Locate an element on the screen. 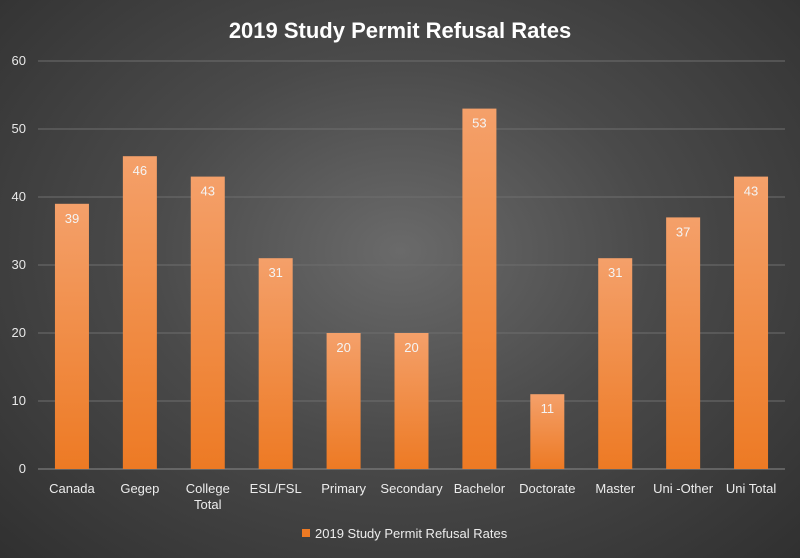  legend-label: 2019 Study Permit Refusal Rates is located at coordinates (411, 533).